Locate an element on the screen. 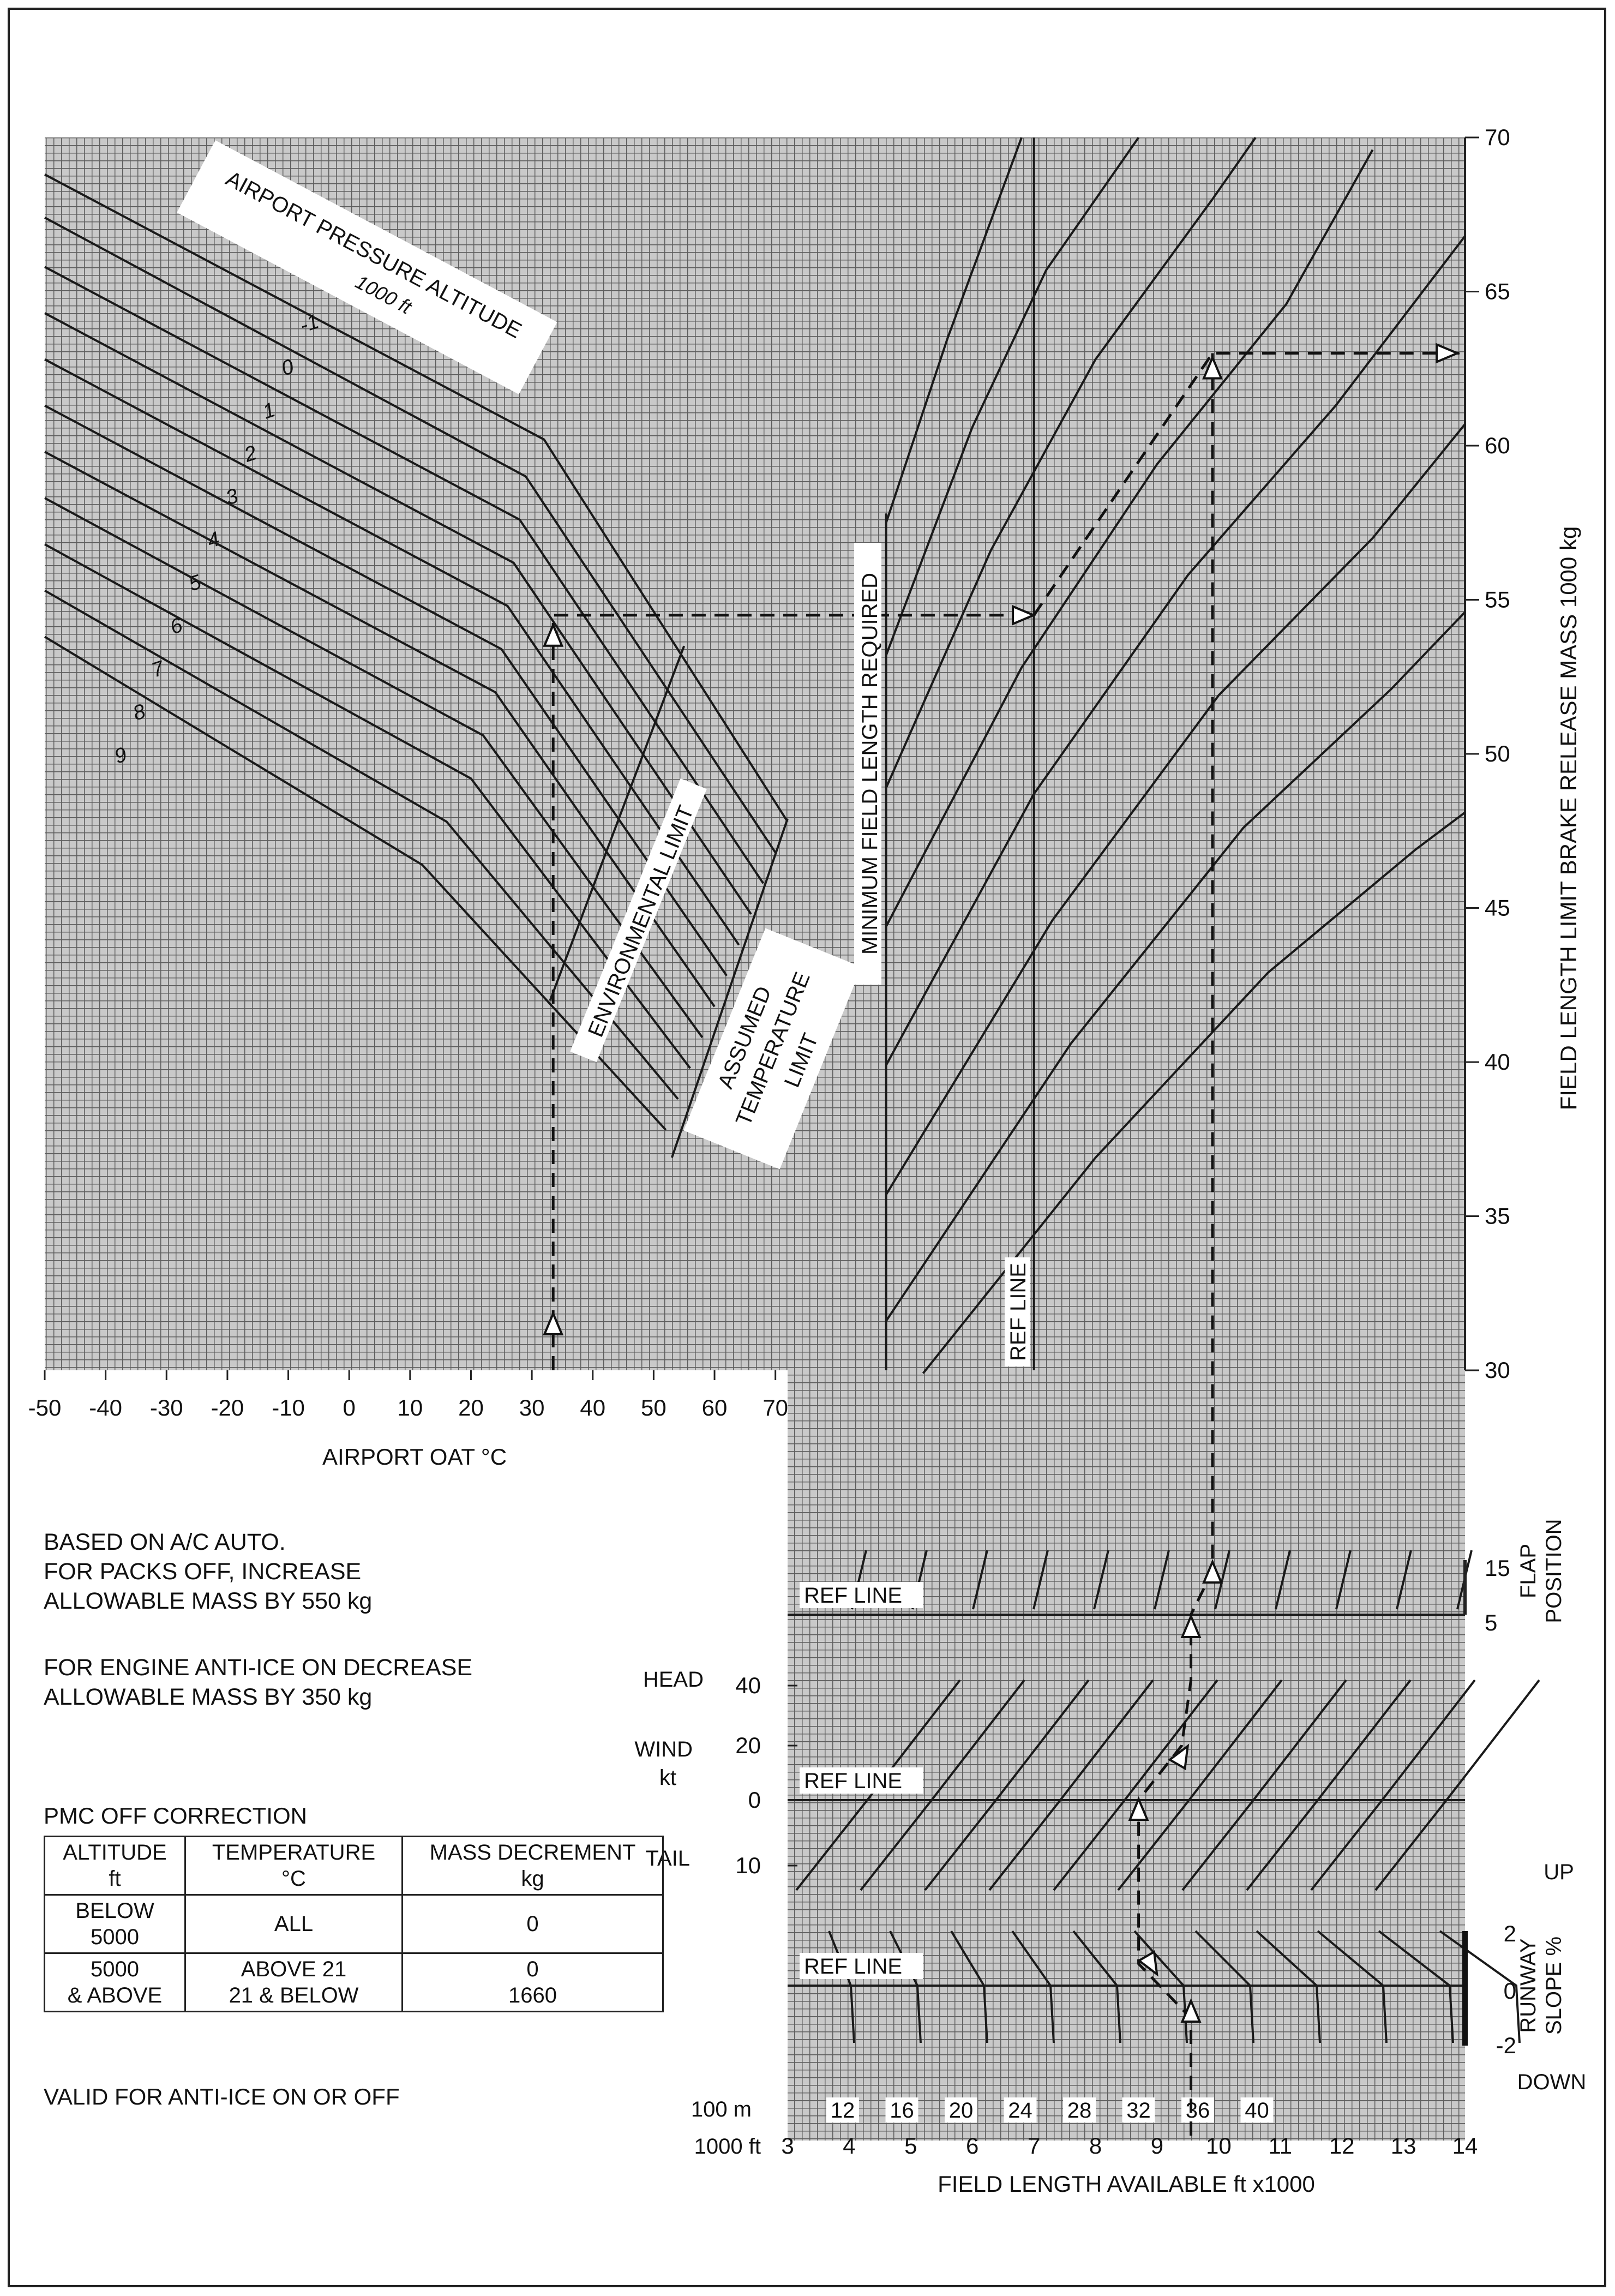 The image size is (1615, 2296). m-tick-label: 40 is located at coordinates (1257, 2111).